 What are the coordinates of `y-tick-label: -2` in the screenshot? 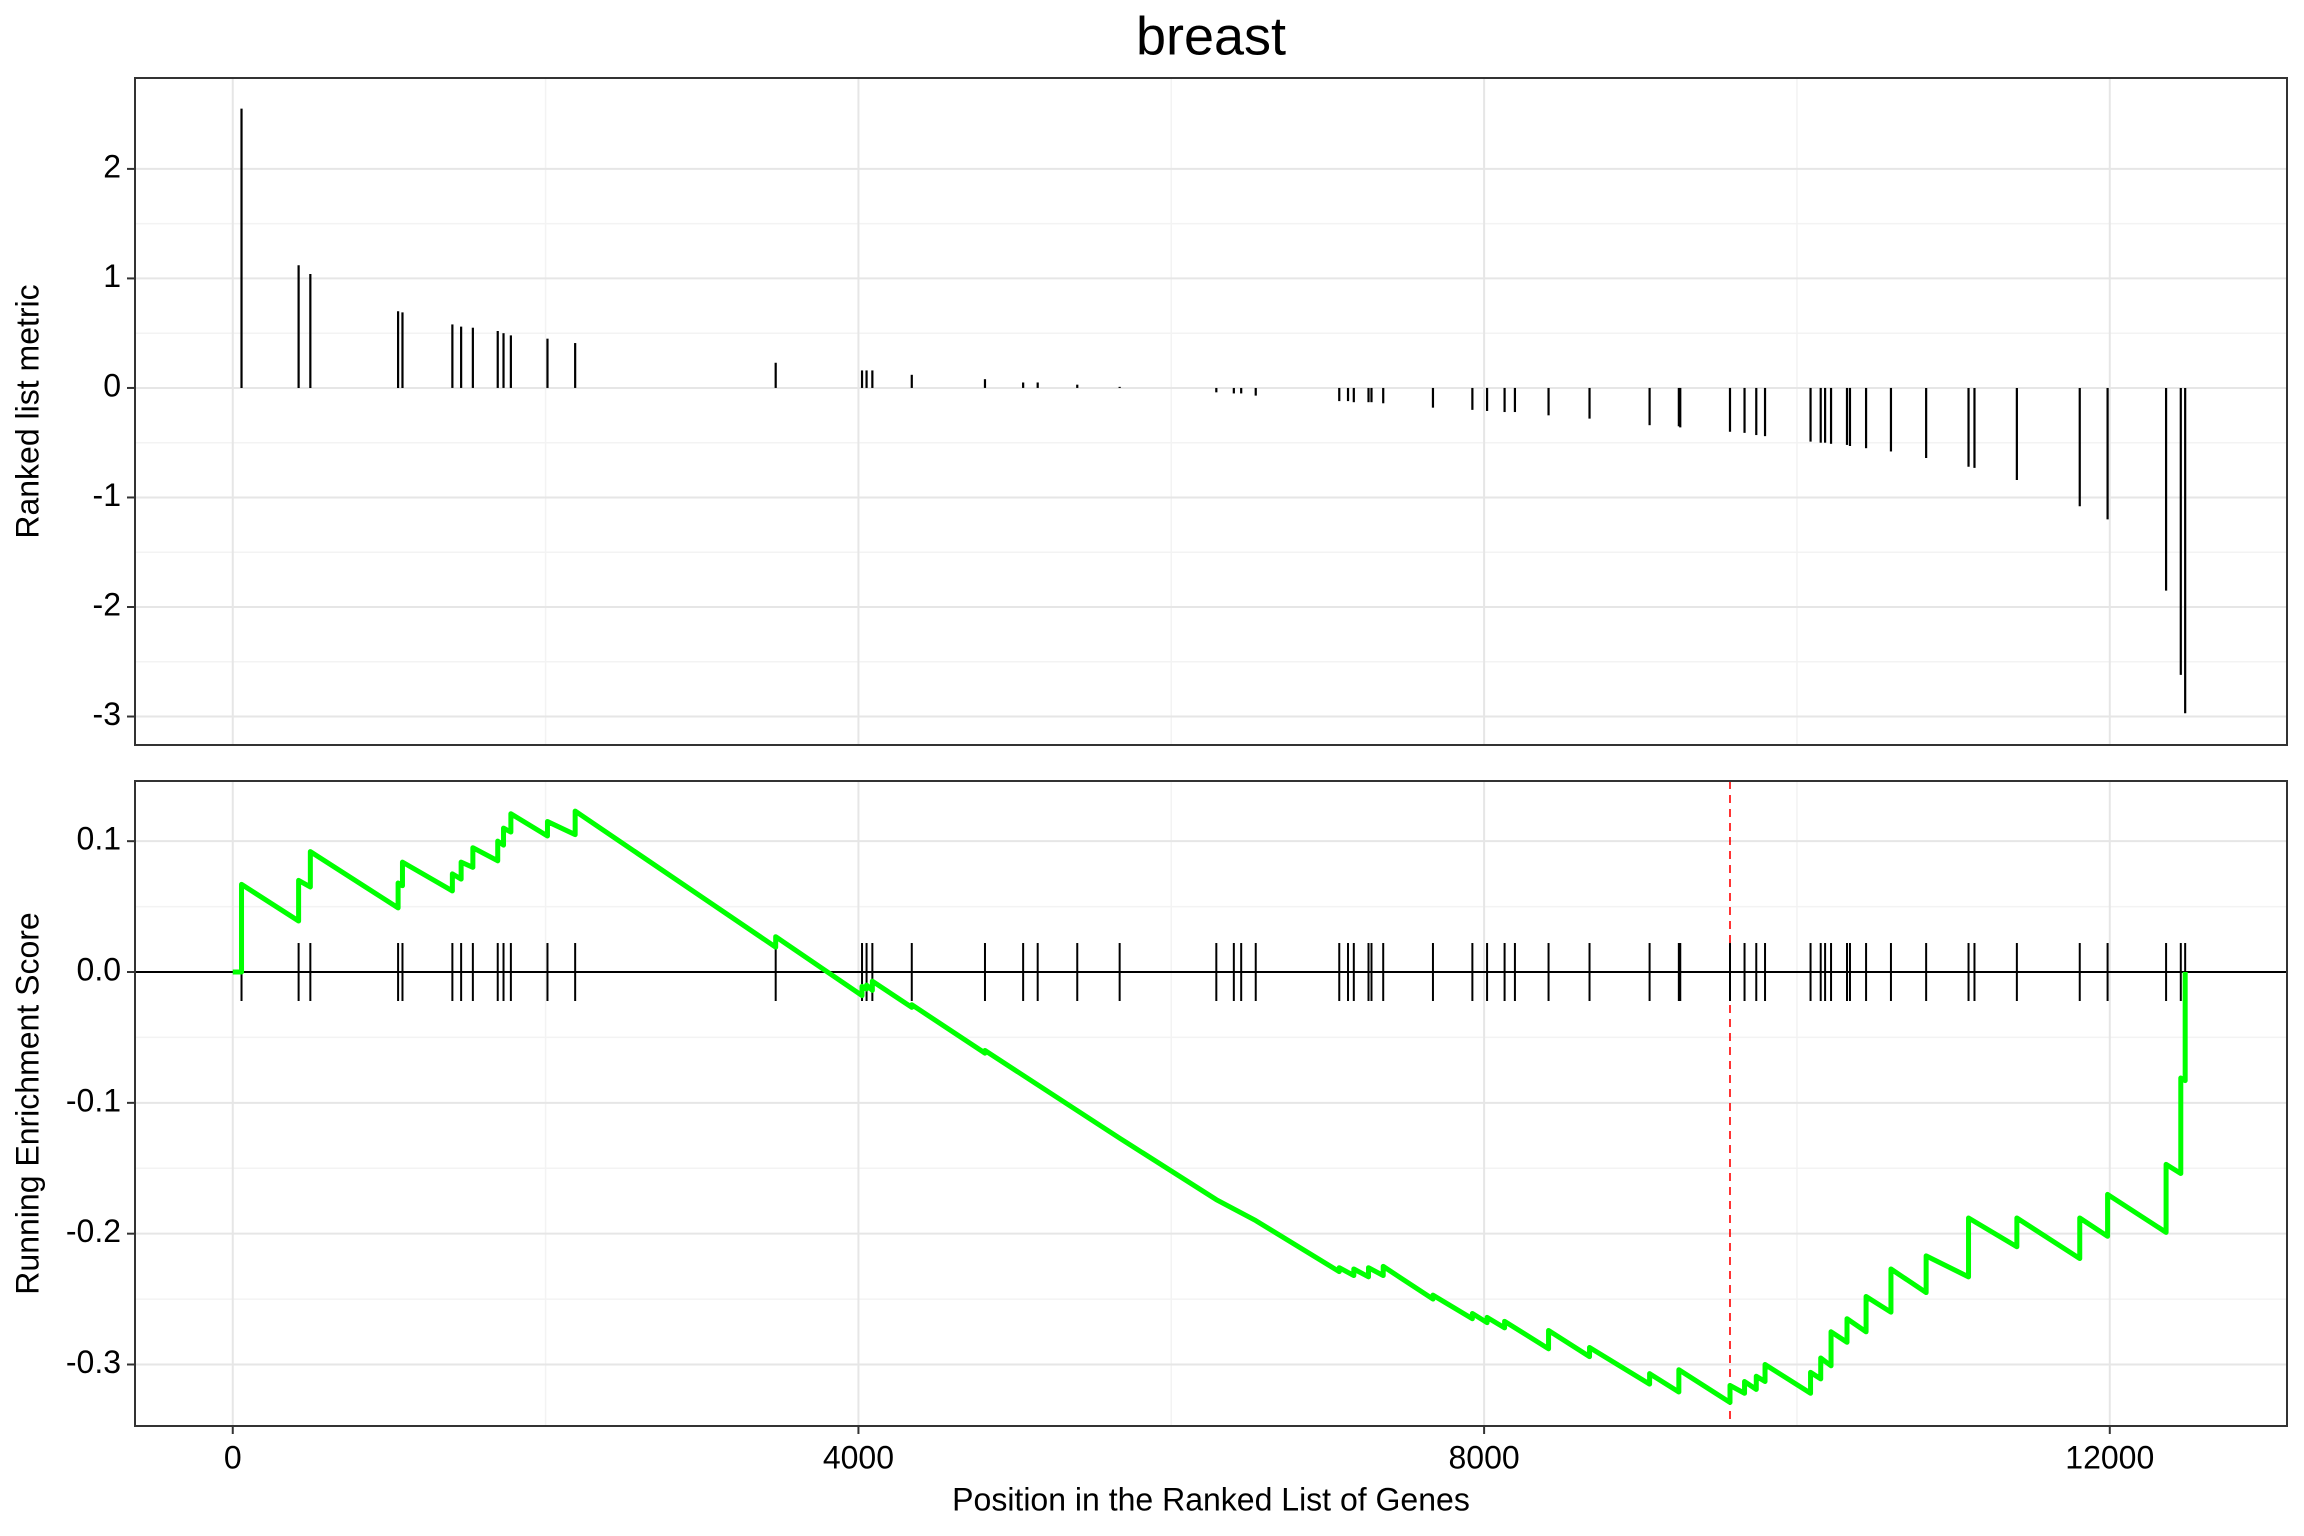 It's located at (107, 604).